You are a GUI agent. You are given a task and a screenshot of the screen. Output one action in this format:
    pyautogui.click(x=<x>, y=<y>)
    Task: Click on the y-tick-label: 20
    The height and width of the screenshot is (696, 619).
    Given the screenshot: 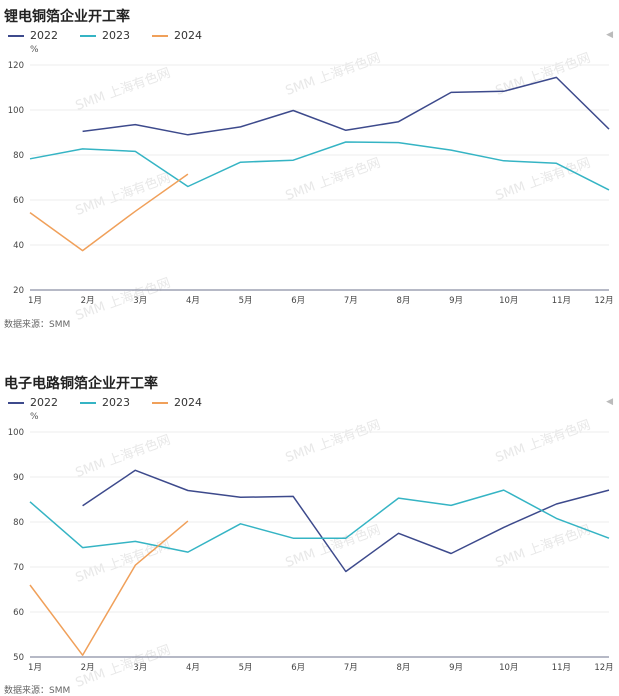 What is the action you would take?
    pyautogui.click(x=18, y=291)
    